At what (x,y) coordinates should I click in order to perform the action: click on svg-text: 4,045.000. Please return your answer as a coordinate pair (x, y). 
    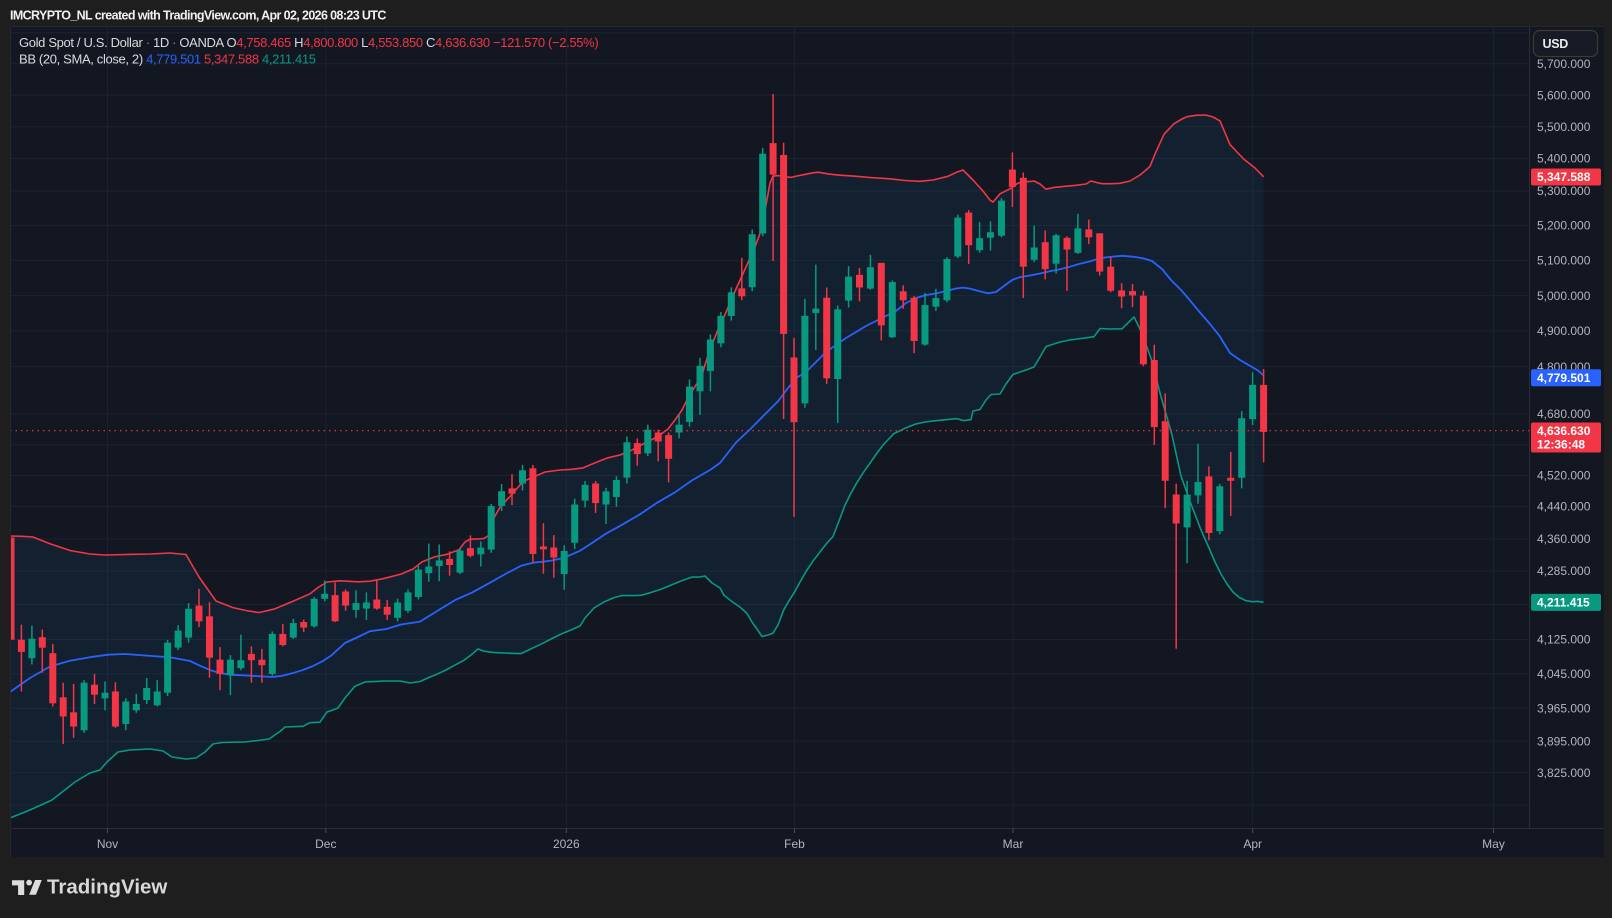
    Looking at the image, I should click on (1564, 674).